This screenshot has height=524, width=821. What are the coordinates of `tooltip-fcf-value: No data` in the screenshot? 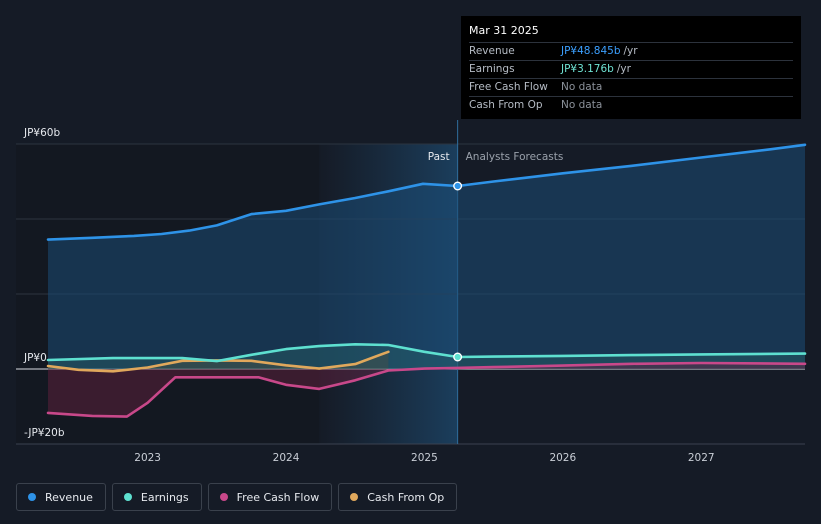 It's located at (582, 87).